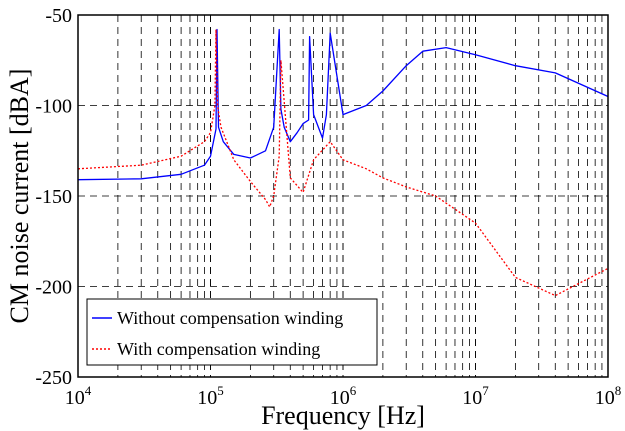 The width and height of the screenshot is (625, 431). I want to click on y-tick-label: -150, so click(53, 197).